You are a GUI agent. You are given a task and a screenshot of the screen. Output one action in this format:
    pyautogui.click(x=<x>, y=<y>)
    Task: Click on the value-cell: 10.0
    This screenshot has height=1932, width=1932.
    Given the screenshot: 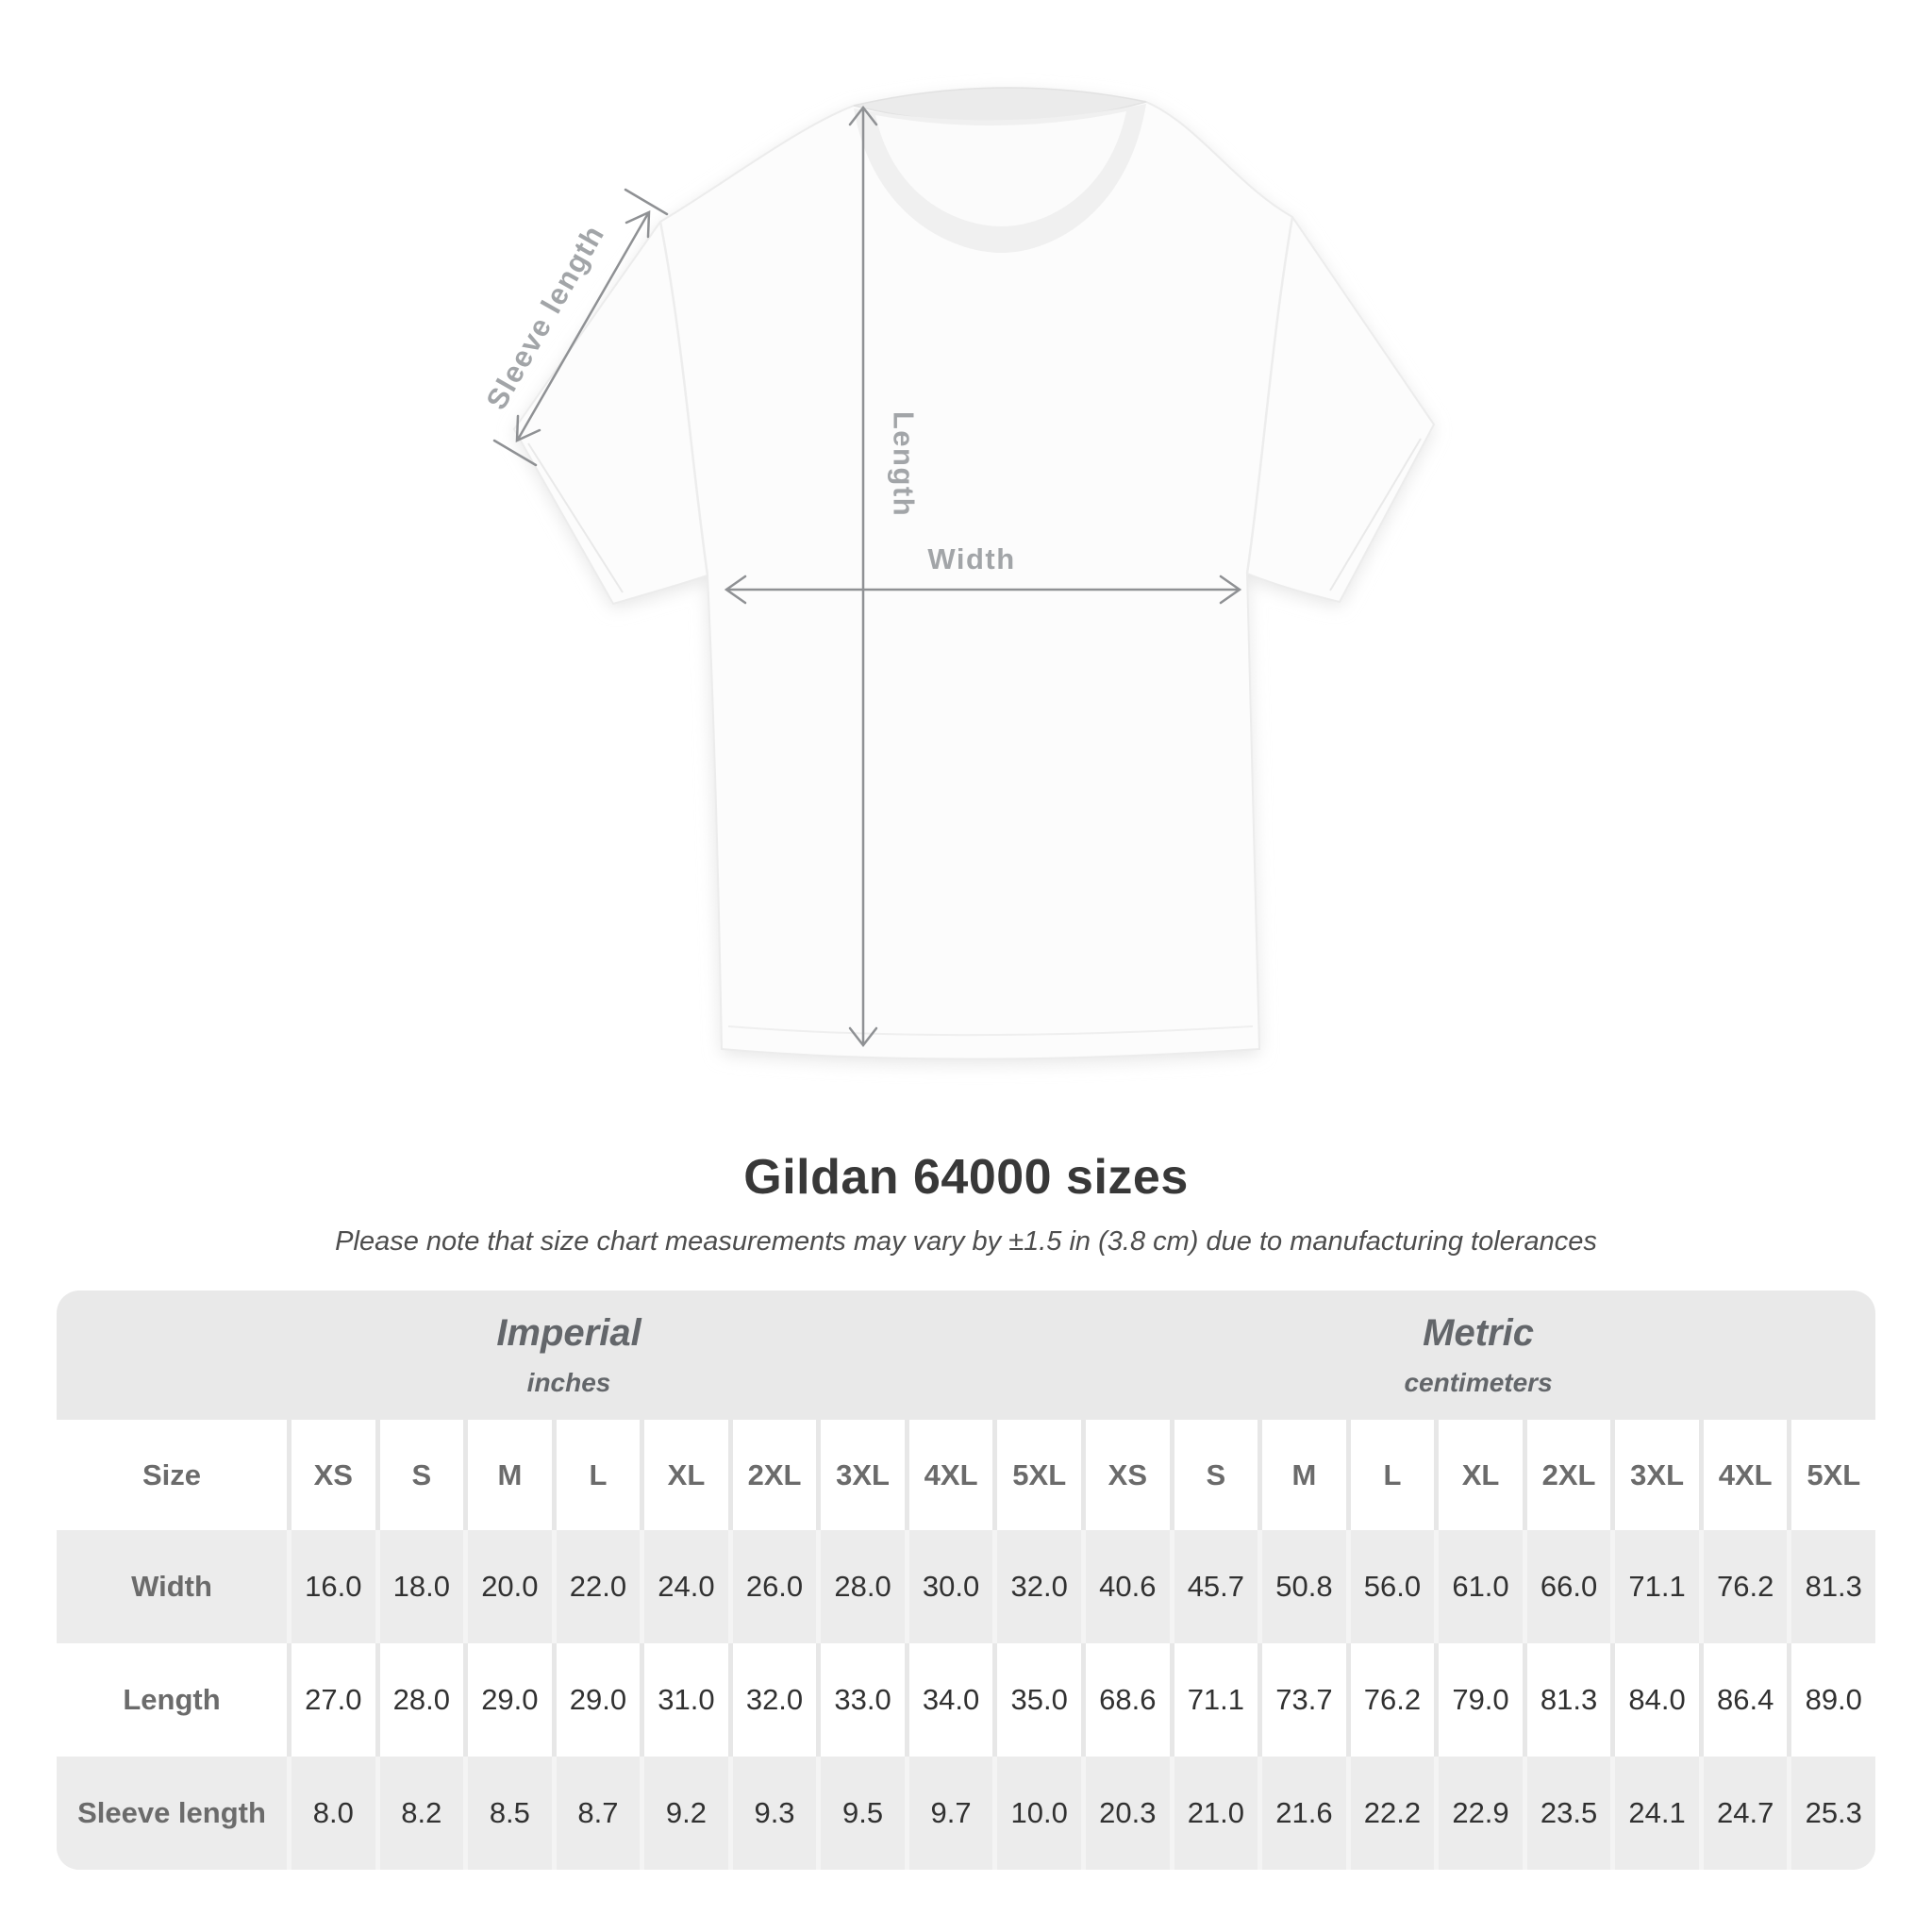 What is the action you would take?
    pyautogui.click(x=1037, y=1814)
    